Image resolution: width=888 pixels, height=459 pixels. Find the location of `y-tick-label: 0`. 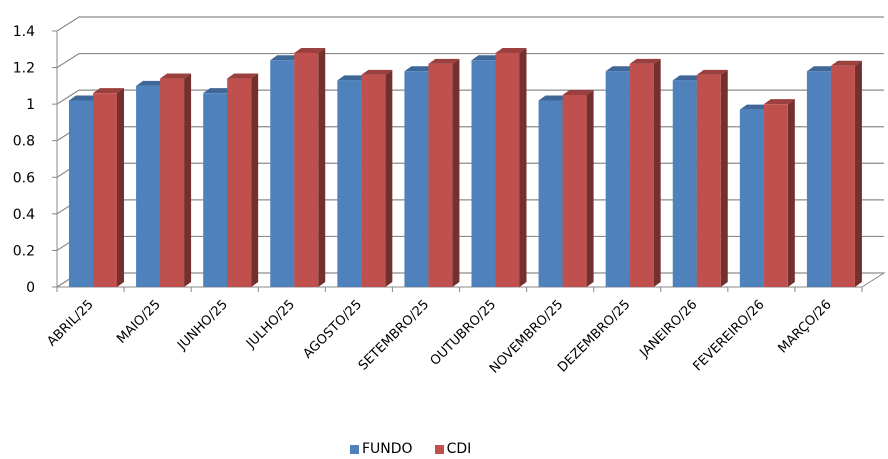

y-tick-label: 0 is located at coordinates (30, 288).